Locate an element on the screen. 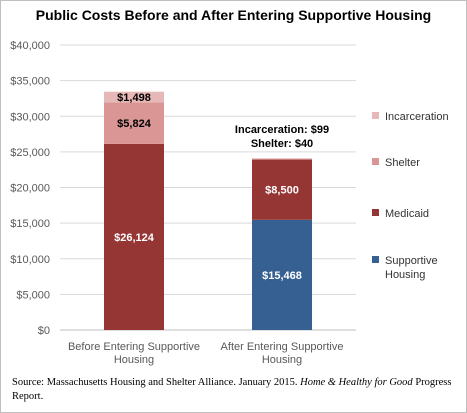 This screenshot has width=467, height=413. y-tick-label: $40,000 is located at coordinates (30, 46).